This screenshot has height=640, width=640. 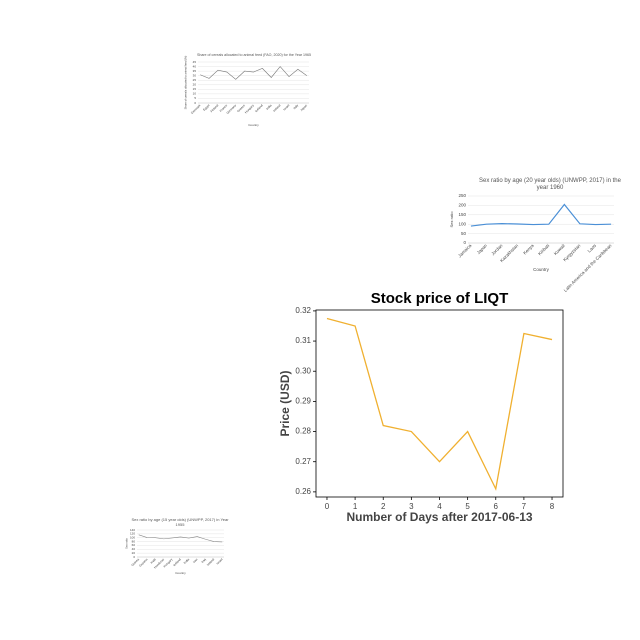 What do you see at coordinates (528, 249) in the screenshot?
I see `x-tick-label: Kenya` at bounding box center [528, 249].